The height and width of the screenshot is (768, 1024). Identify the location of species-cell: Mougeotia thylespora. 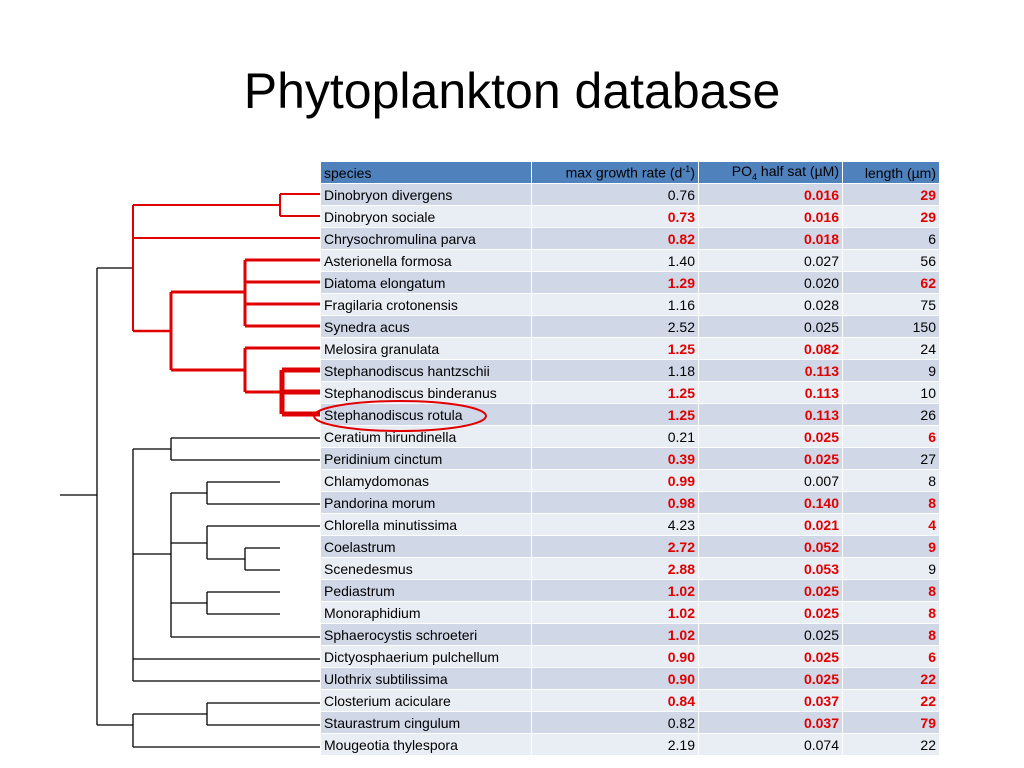
(426, 744).